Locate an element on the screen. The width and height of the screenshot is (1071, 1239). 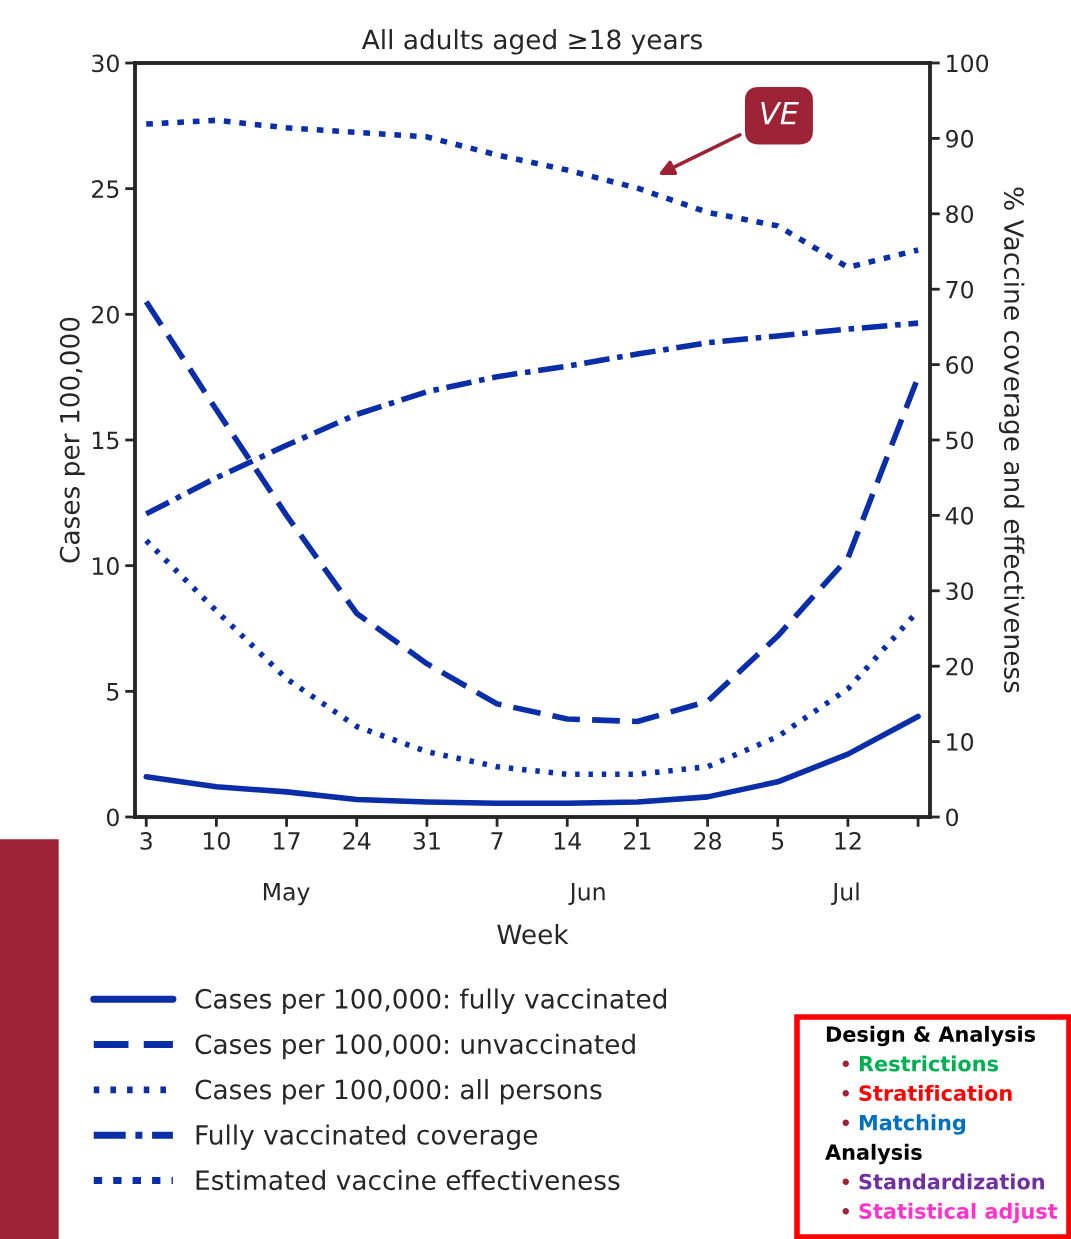
annotation: VE is located at coordinates (780, 113).